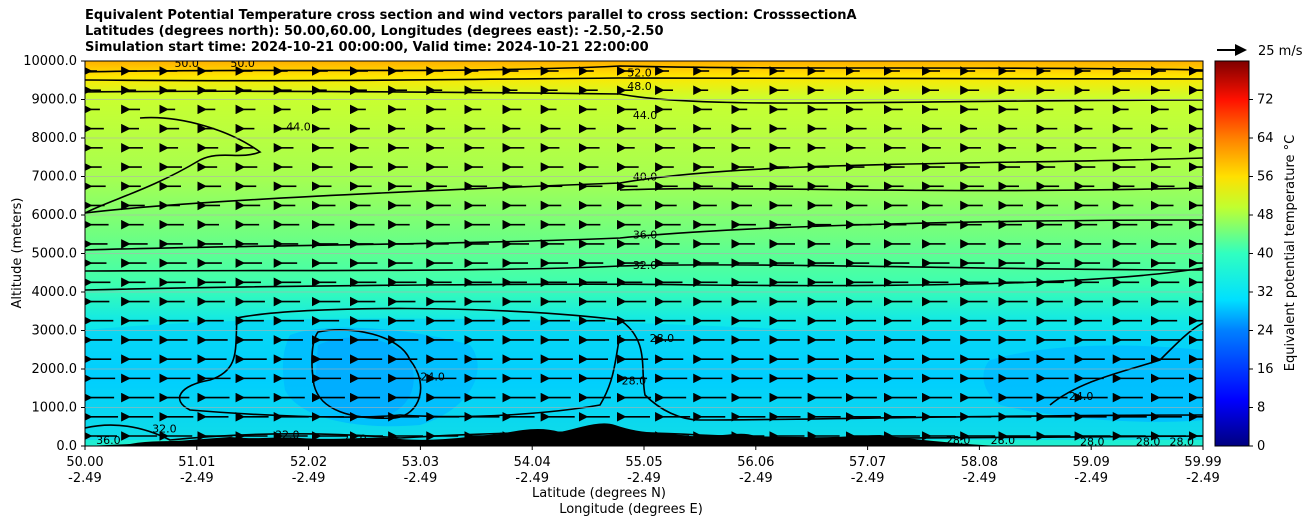 The height and width of the screenshot is (526, 1308). I want to click on colorbar-tick-label: 56, so click(1265, 177).